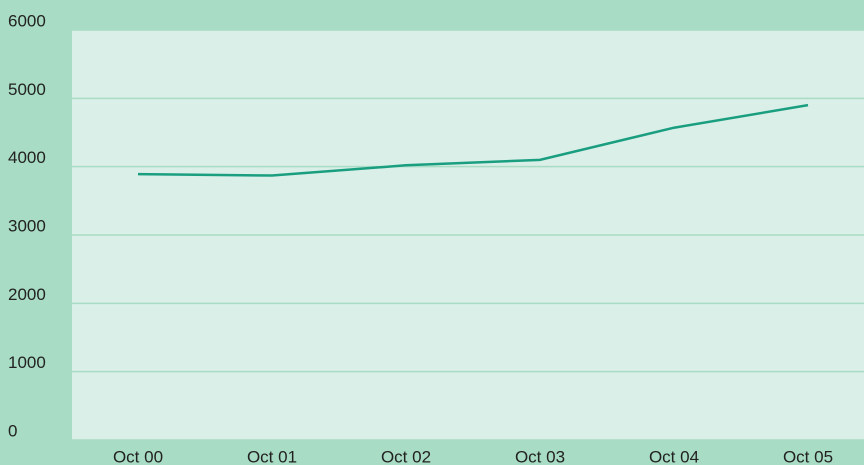 Image resolution: width=864 pixels, height=465 pixels. Describe the element at coordinates (27, 294) in the screenshot. I see `y-tick-label: 2000` at that location.